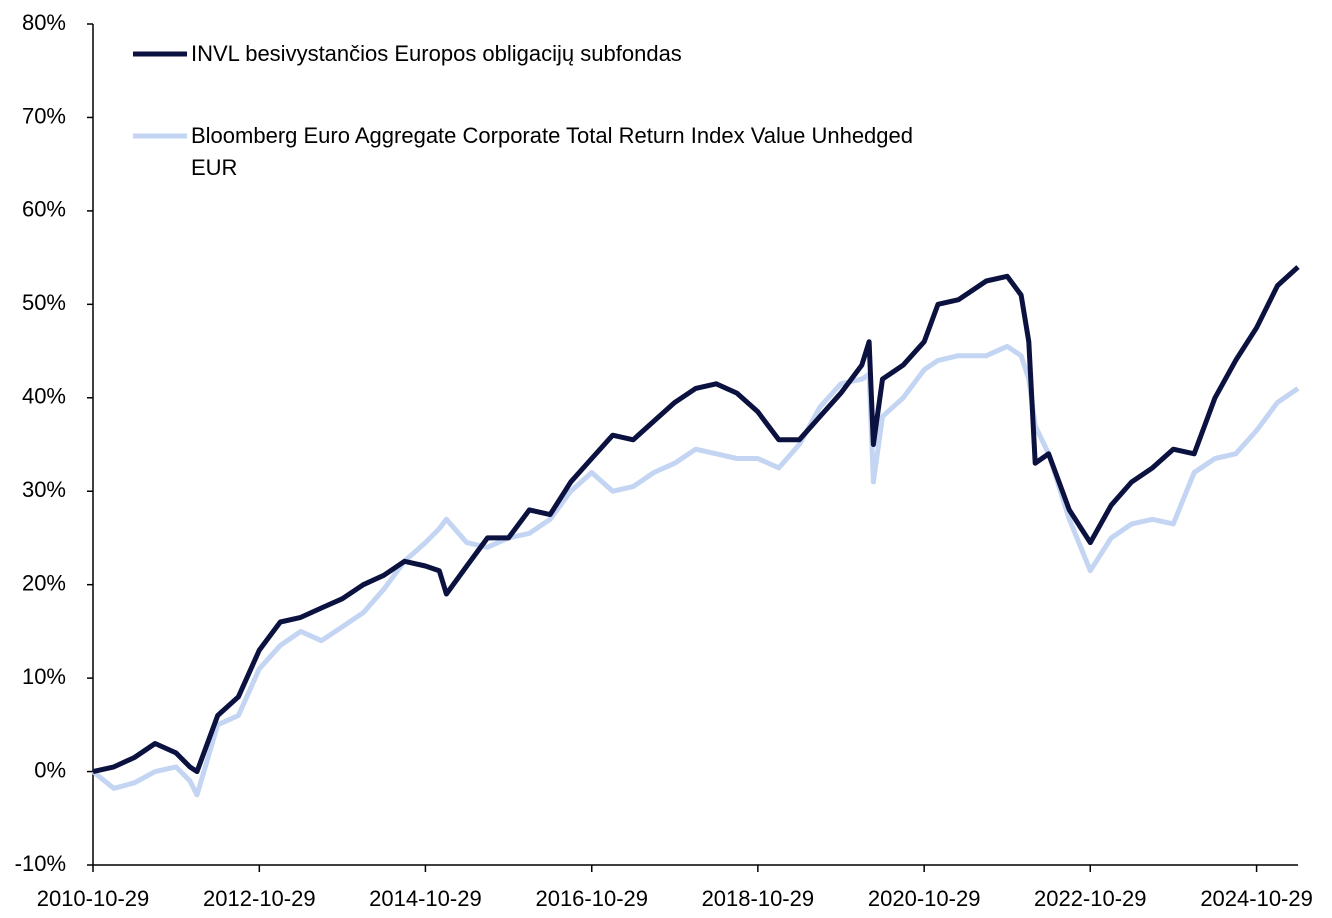 The height and width of the screenshot is (918, 1332). What do you see at coordinates (44, 489) in the screenshot?
I see `y-tick-label: 30%` at bounding box center [44, 489].